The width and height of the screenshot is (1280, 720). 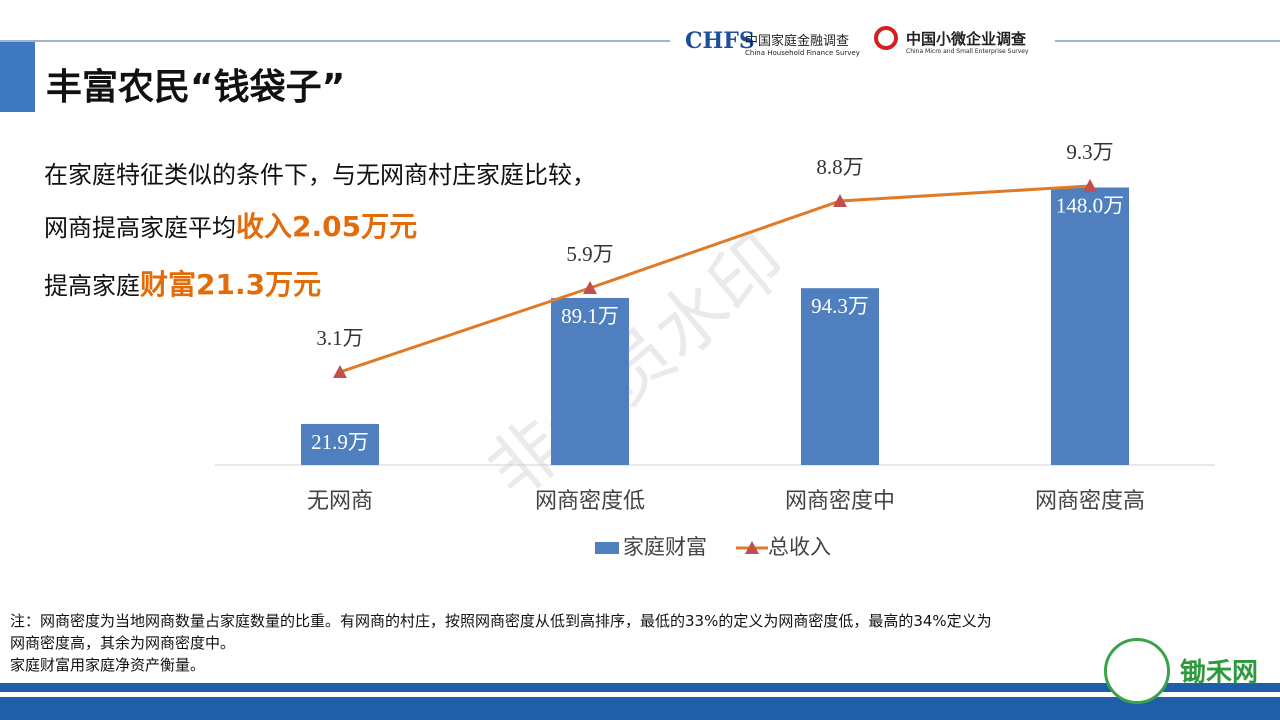 What do you see at coordinates (839, 167) in the screenshot?
I see `value-label: 8.8万` at bounding box center [839, 167].